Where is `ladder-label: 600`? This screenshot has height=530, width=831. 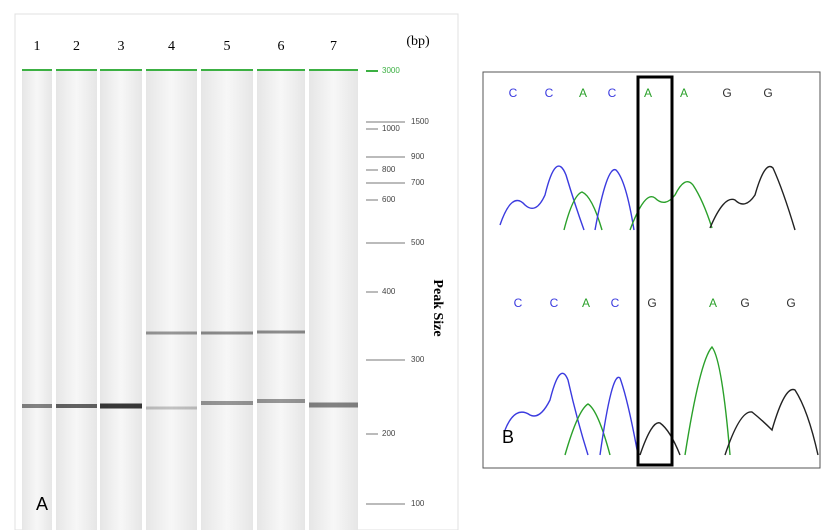
ladder-label: 600 is located at coordinates (389, 199).